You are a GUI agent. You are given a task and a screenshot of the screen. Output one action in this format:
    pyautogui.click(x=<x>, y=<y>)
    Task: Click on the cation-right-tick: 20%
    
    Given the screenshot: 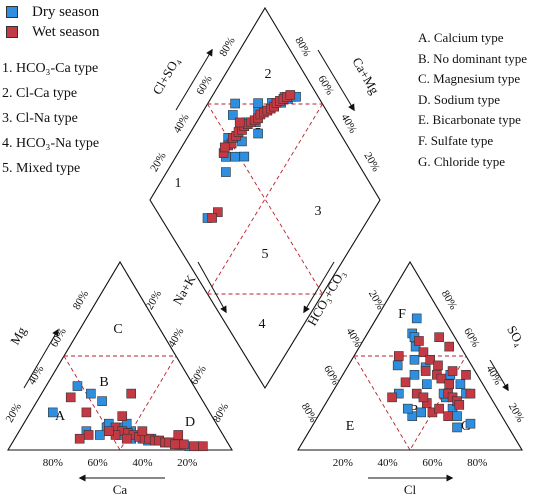 What is the action you would take?
    pyautogui.click(x=154, y=299)
    